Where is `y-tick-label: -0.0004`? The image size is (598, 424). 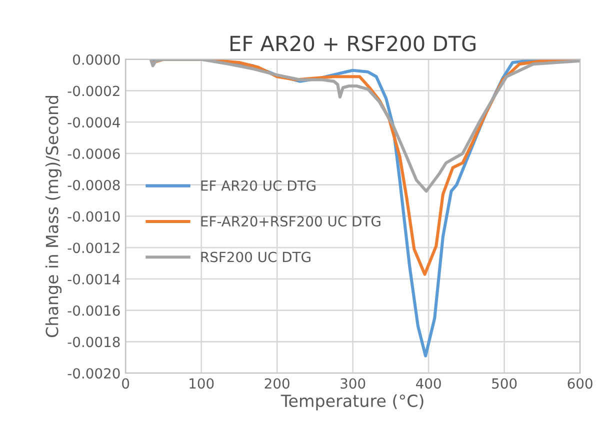
y-tick-label: -0.0004 is located at coordinates (94, 122).